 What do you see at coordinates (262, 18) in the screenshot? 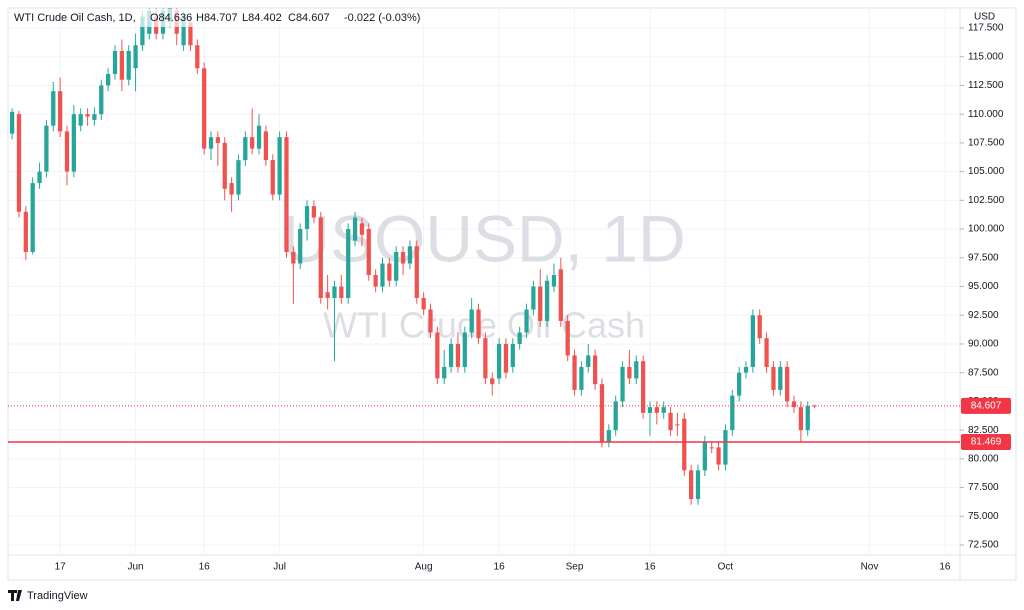
I see `legend-value: L84.402` at bounding box center [262, 18].